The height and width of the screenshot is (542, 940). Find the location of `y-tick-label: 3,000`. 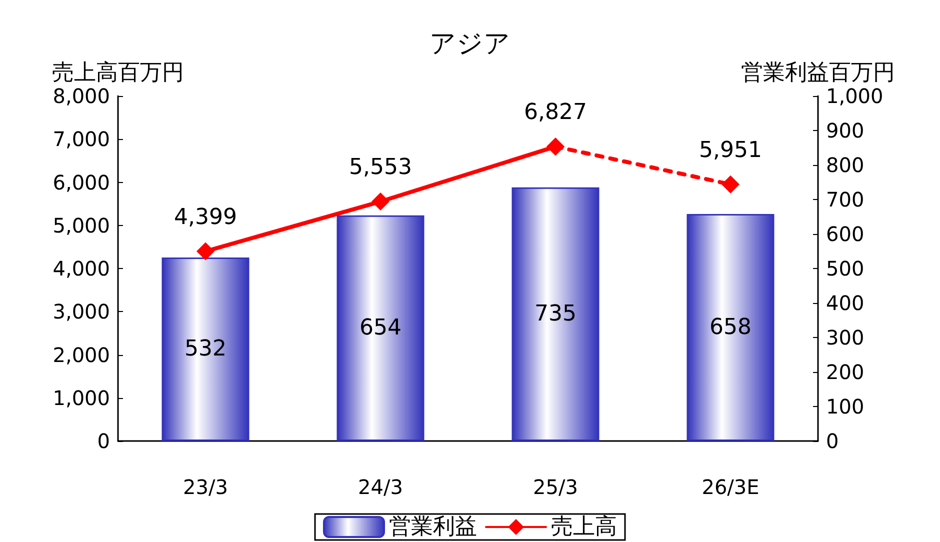

y-tick-label: 3,000 is located at coordinates (81, 312).